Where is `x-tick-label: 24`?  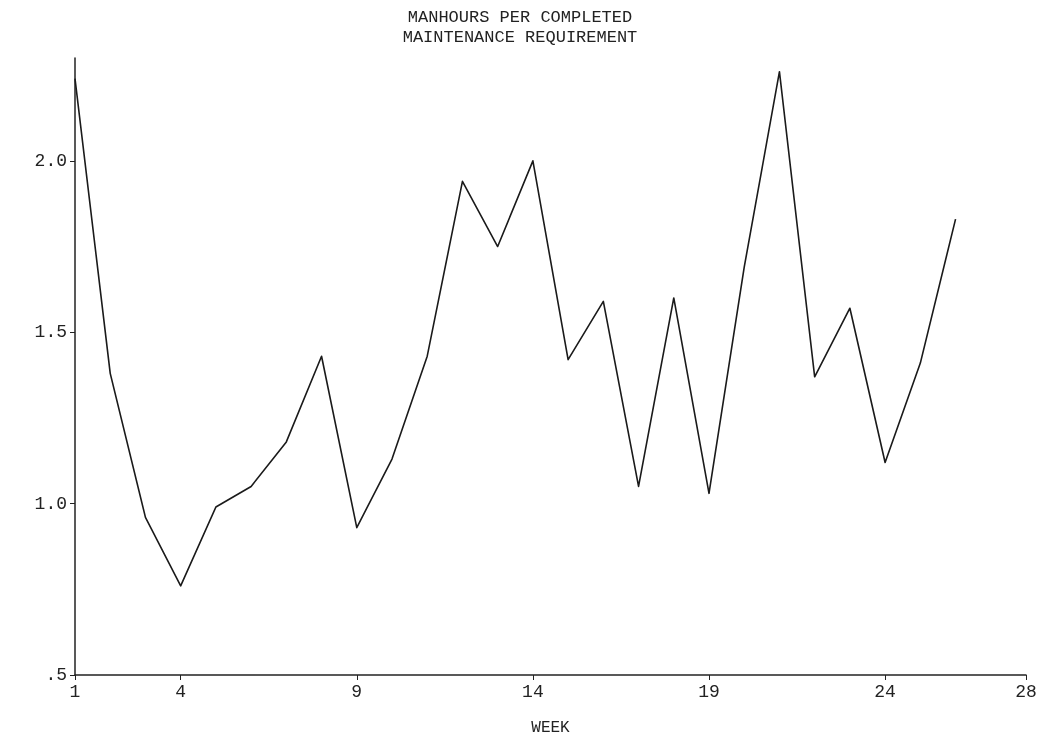
x-tick-label: 24 is located at coordinates (885, 692).